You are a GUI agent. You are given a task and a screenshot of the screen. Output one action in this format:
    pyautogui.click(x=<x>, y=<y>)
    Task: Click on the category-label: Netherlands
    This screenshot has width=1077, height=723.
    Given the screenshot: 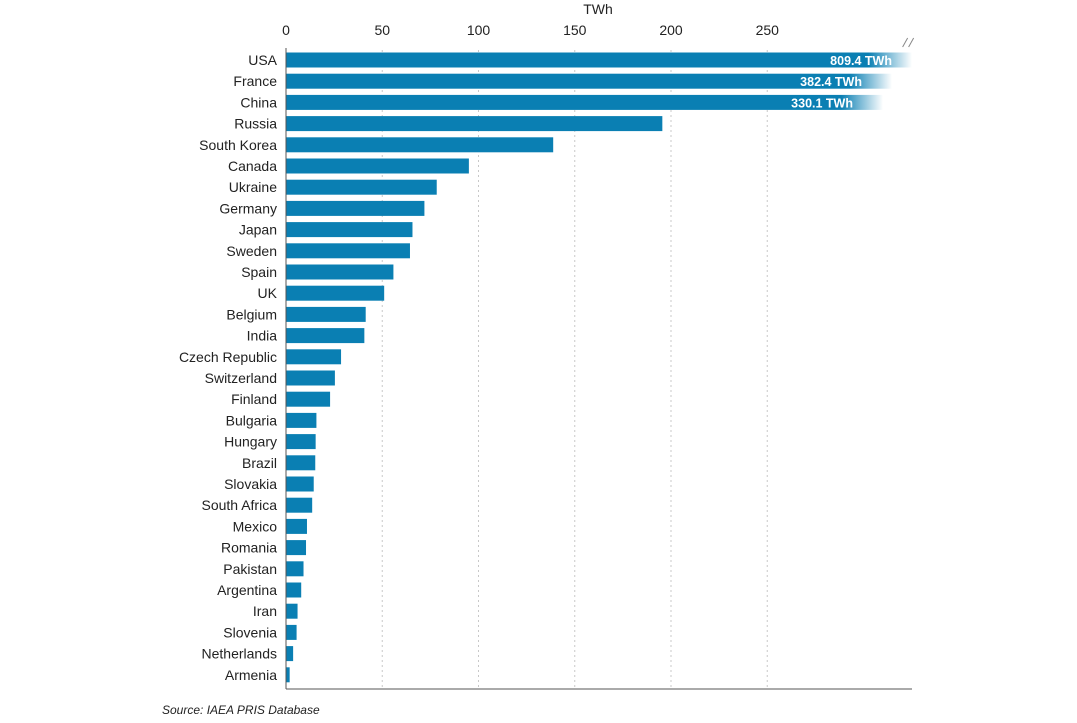 What is the action you would take?
    pyautogui.click(x=240, y=654)
    